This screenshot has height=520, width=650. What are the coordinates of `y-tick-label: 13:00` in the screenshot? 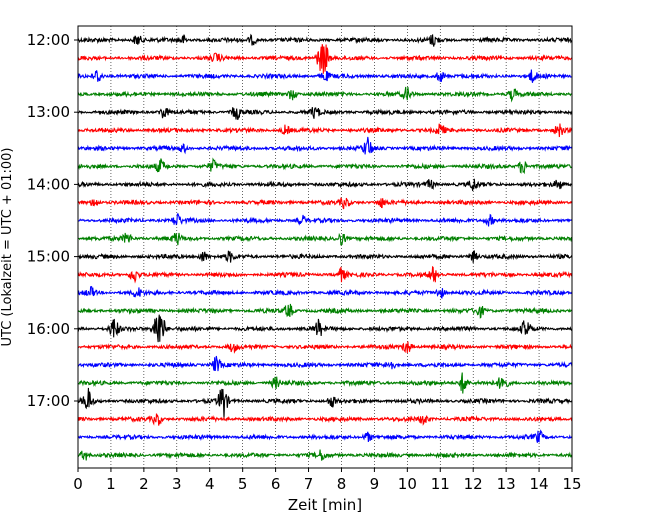 It's located at (48, 112).